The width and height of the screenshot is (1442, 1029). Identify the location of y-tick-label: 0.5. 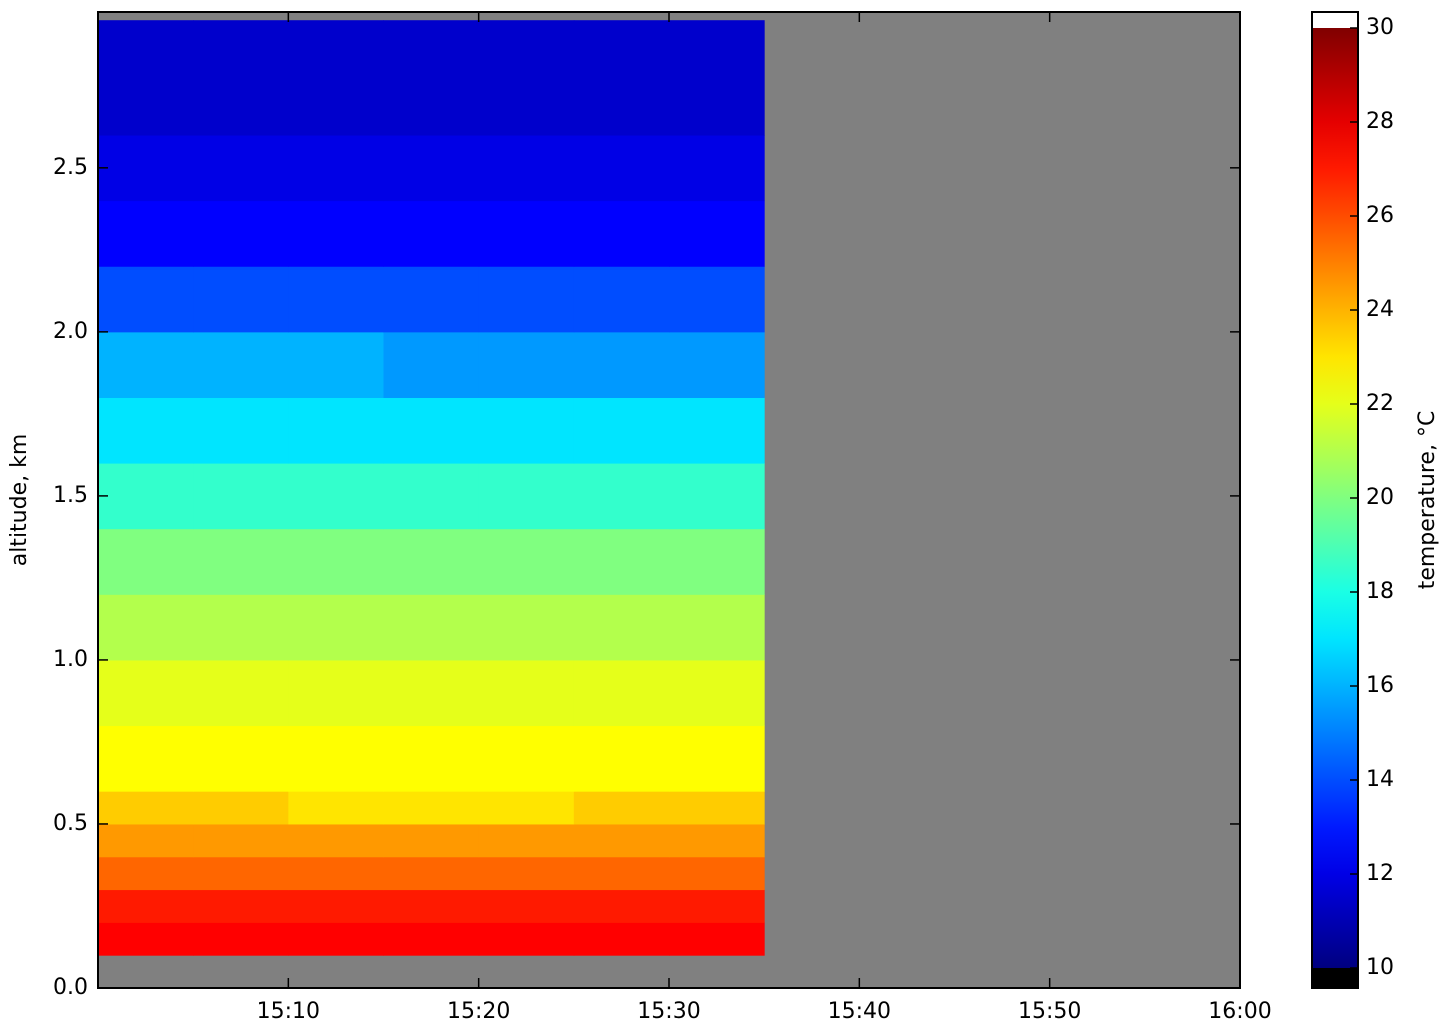
(70, 823).